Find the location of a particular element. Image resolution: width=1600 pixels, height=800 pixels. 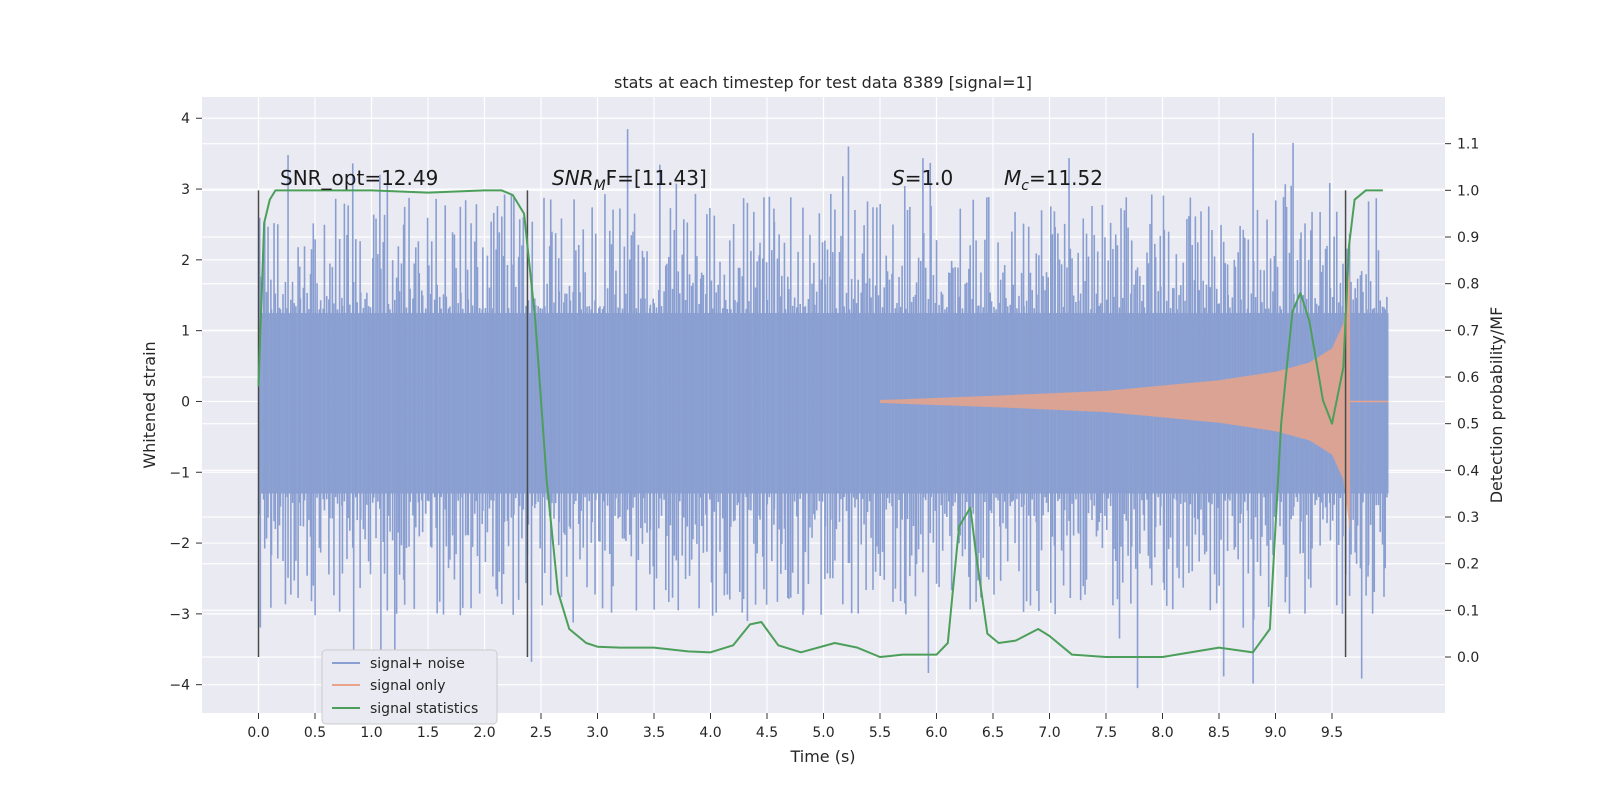

y2-axis-title: Detection probability/MF is located at coordinates (1496, 405).